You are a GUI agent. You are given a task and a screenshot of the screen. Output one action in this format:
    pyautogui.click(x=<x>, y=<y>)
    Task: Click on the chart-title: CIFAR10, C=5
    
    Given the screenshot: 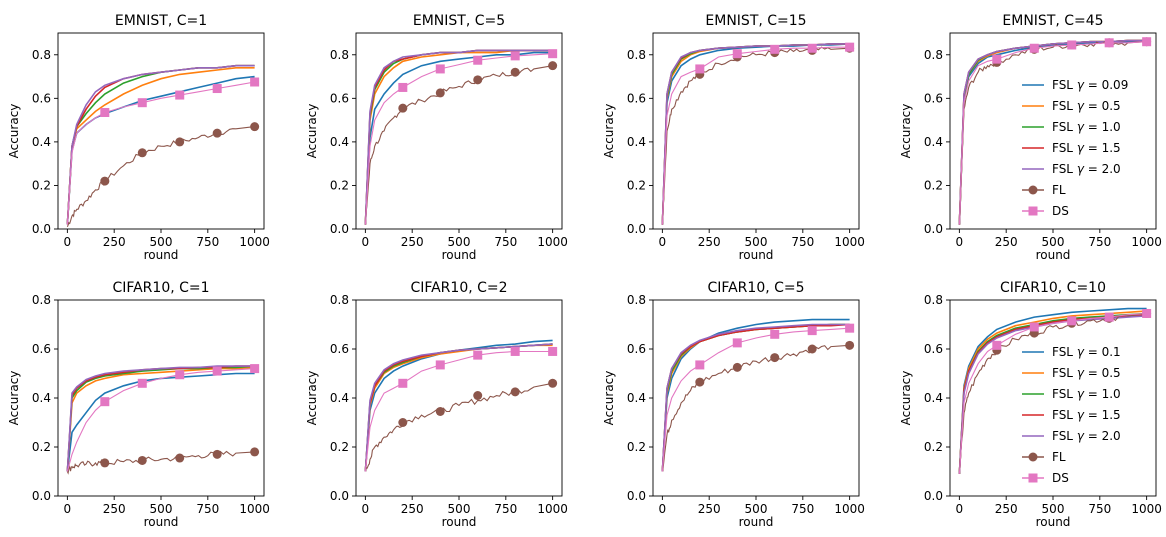 What is the action you would take?
    pyautogui.click(x=755, y=288)
    